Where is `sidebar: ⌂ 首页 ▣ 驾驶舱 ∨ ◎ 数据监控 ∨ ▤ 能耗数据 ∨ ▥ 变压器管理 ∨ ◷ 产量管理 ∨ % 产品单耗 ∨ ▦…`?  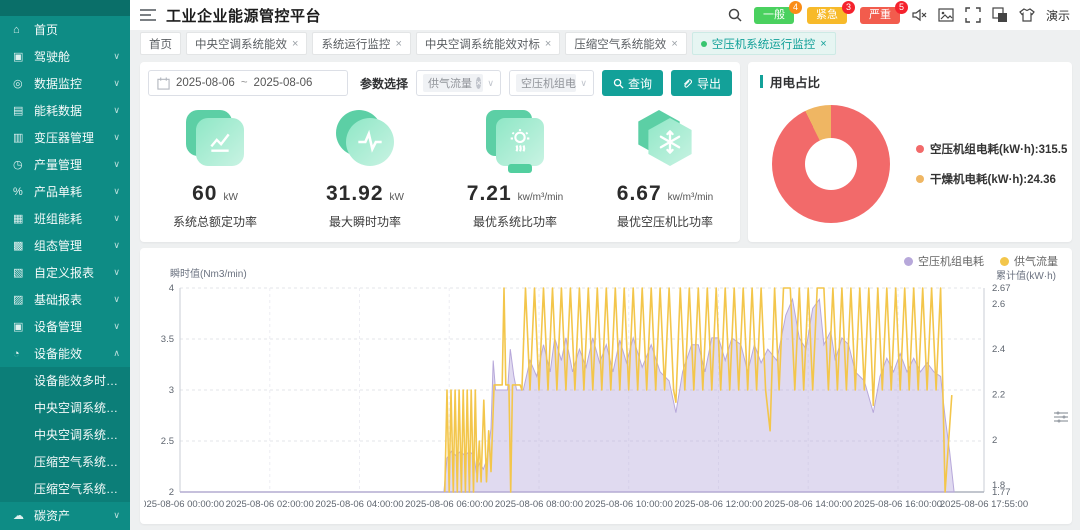 sidebar: ⌂ 首页 ▣ 驾驶舱 ∨ ◎ 数据监控 ∨ ▤ 能耗数据 ∨ ▥ 变压器管理 ∨ ◷ 产量管理 ∨ % 产品单耗 ∨ ▦… is located at coordinates (65, 265).